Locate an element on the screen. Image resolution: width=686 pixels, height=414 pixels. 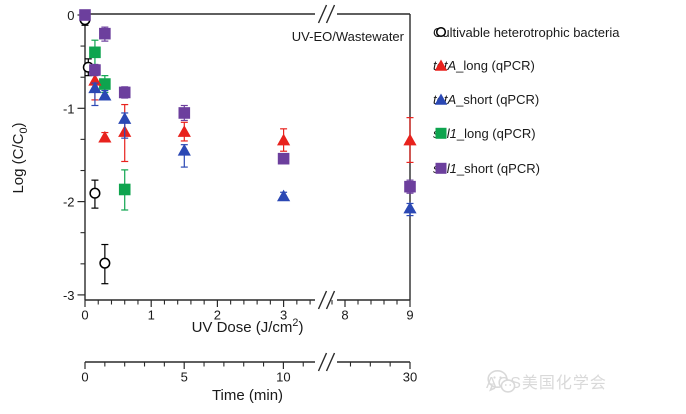
y-axis-tick-label: -3 is located at coordinates (69, 295).